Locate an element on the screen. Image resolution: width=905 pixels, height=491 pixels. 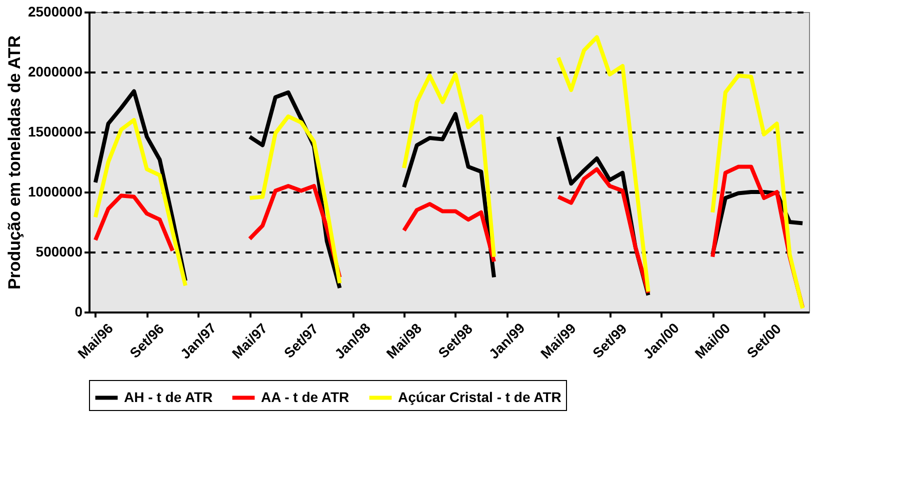
legend-label: Açúcar Cristal - t de ATR is located at coordinates (480, 396).